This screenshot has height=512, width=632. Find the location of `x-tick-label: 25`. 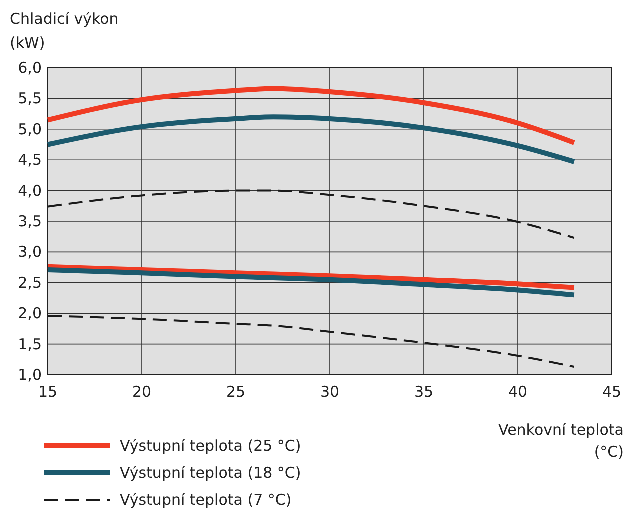

x-tick-label: 25 is located at coordinates (236, 392).